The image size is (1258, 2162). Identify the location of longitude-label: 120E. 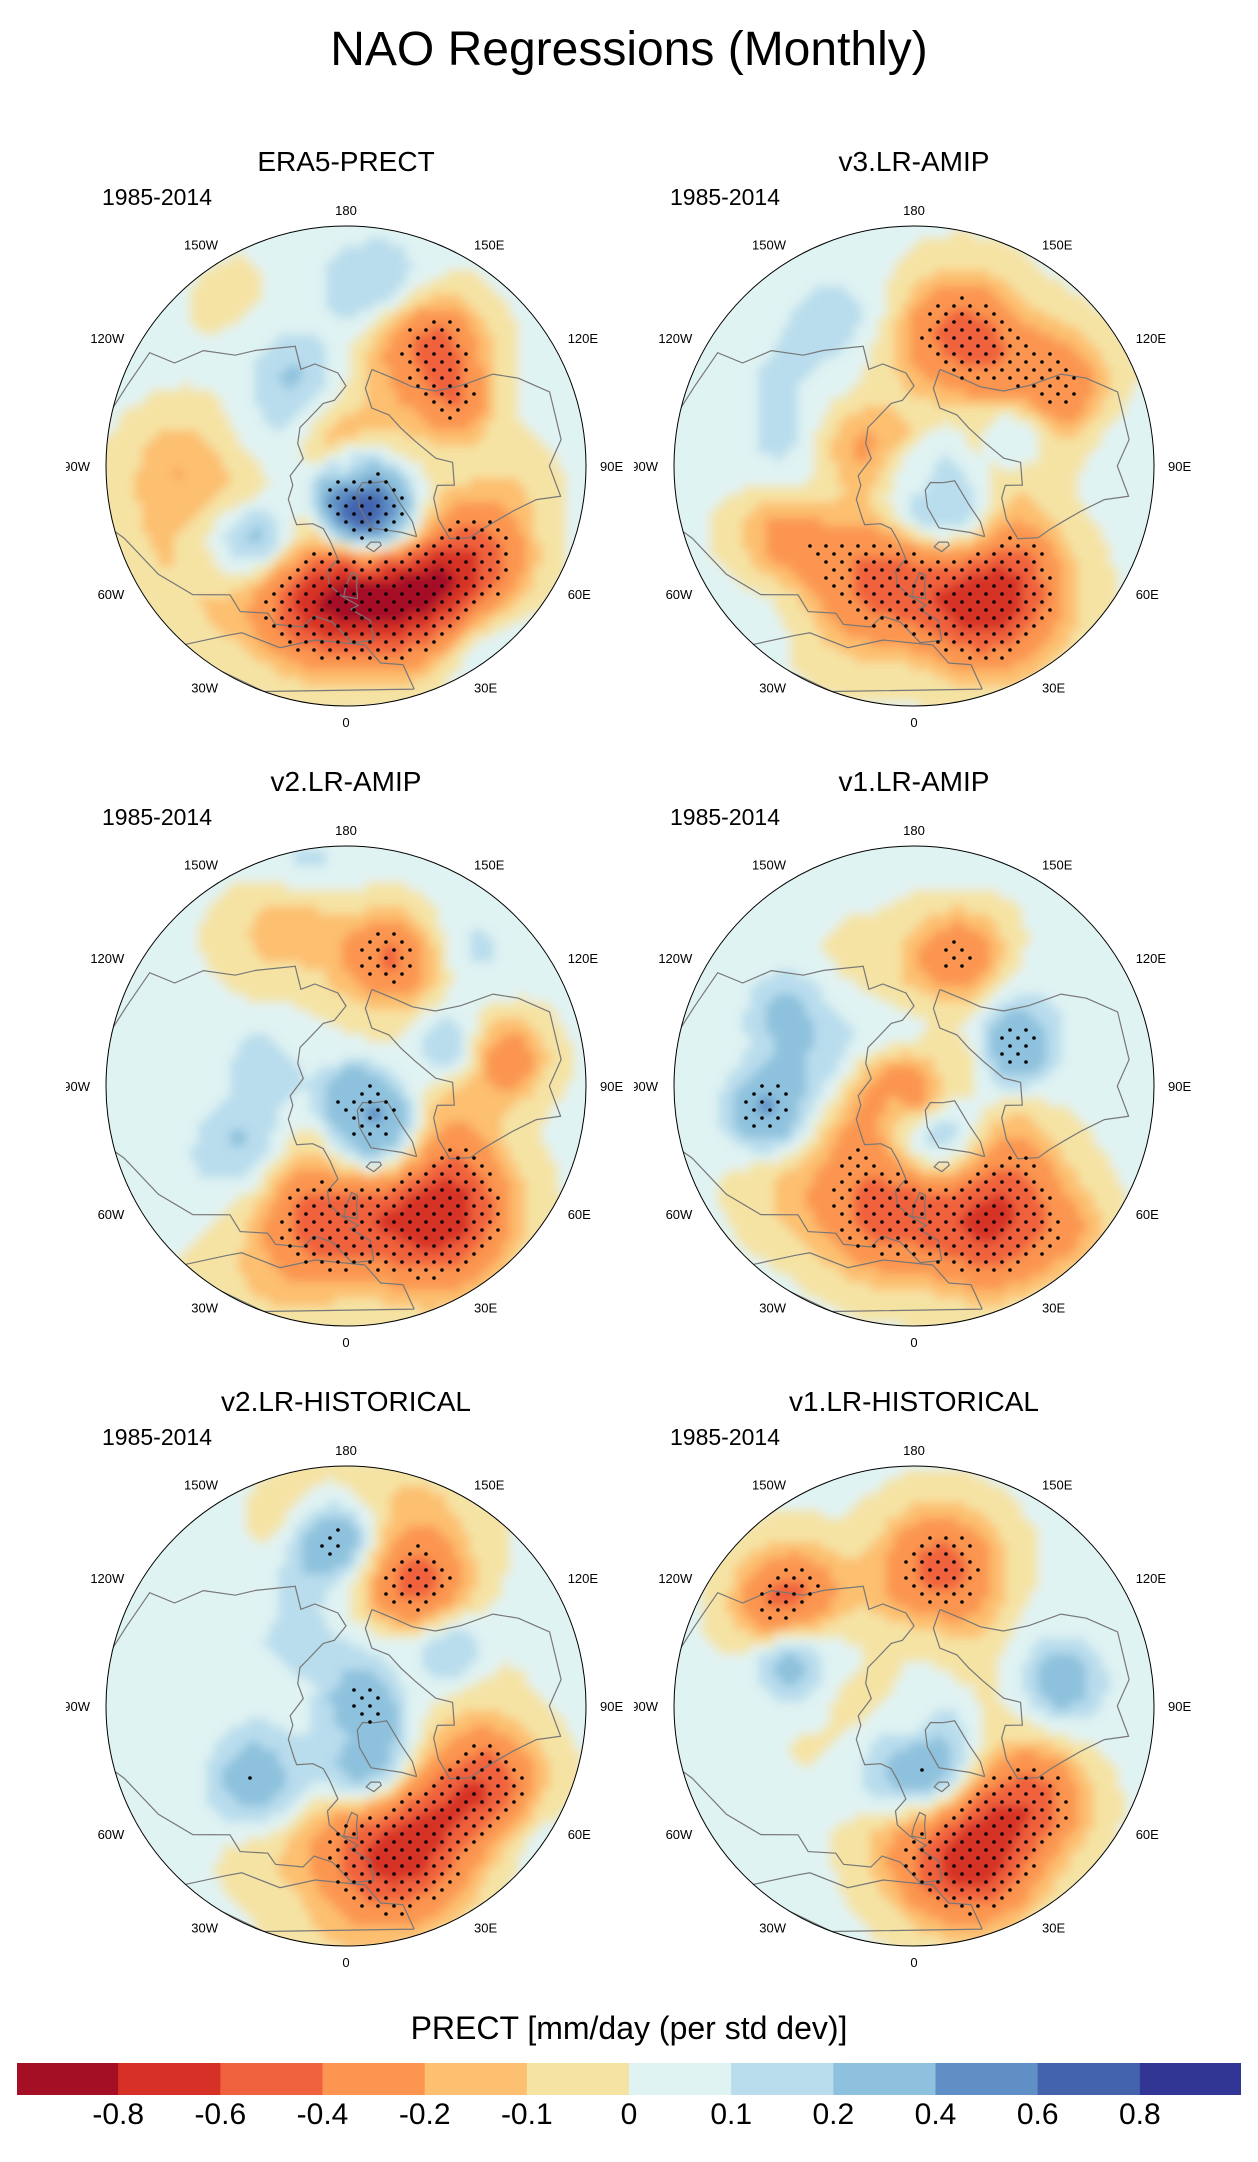
(583, 338).